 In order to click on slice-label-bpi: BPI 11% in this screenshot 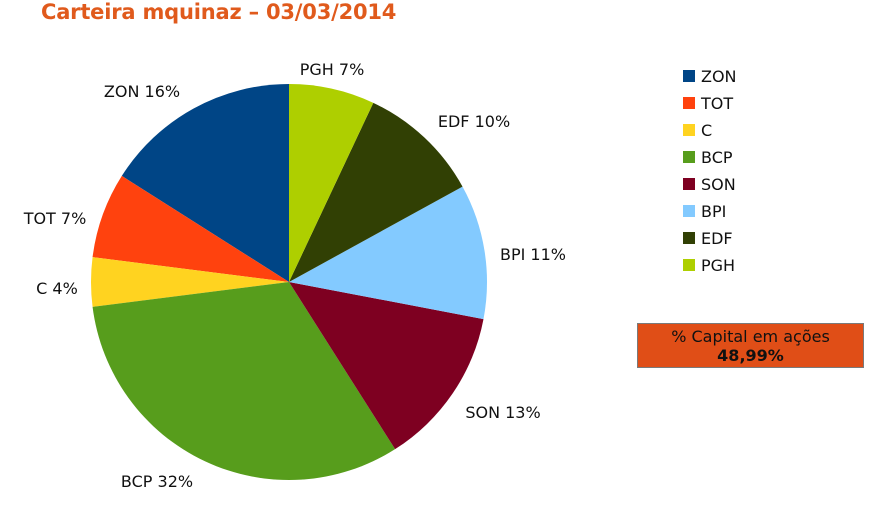, I will do `click(533, 254)`.